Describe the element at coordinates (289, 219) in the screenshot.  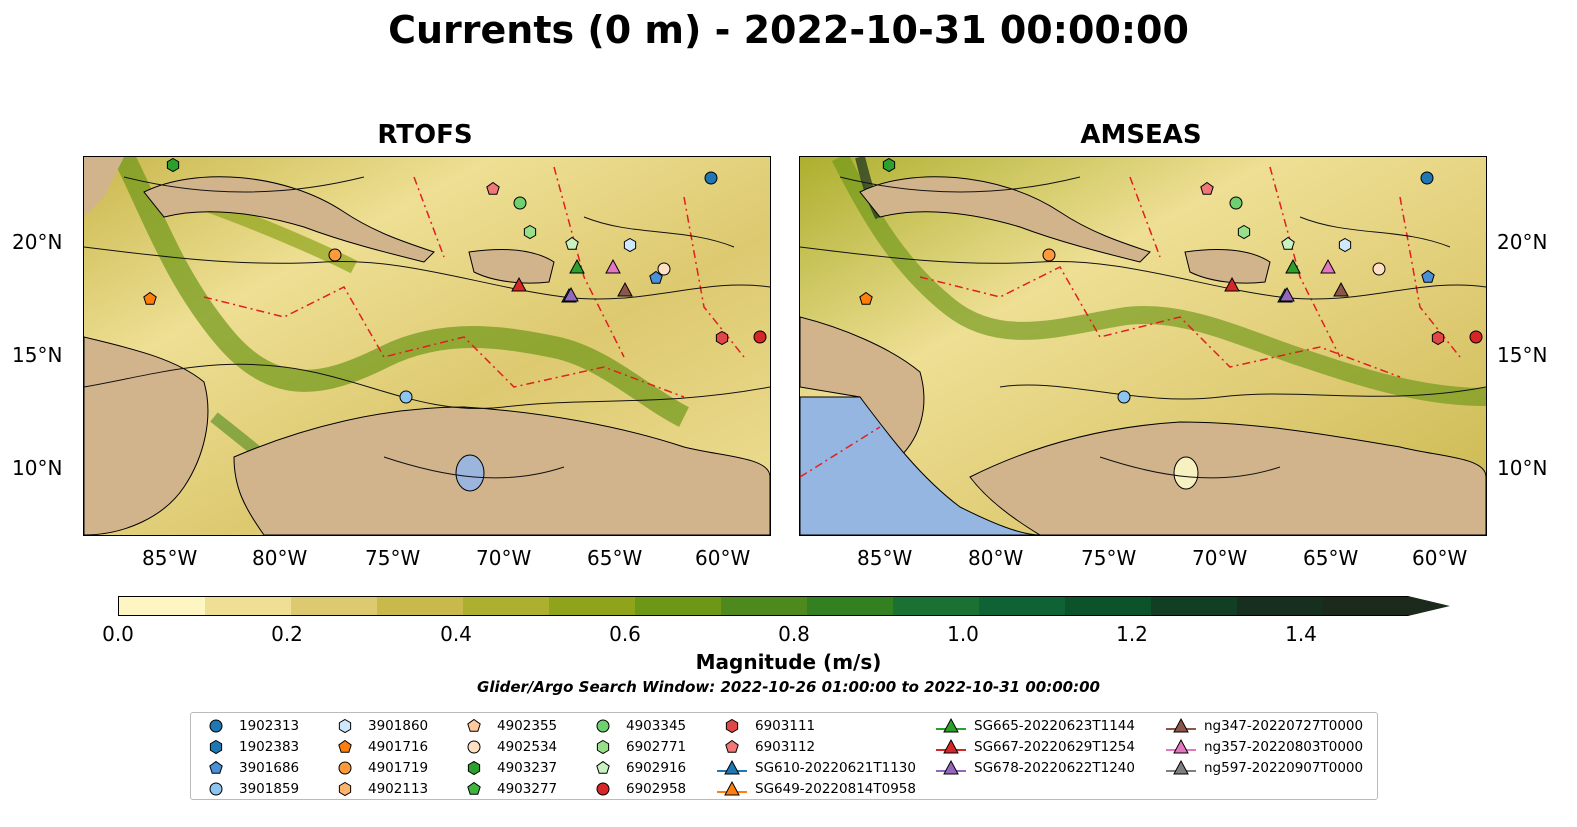
I see `cuba-landmass` at that location.